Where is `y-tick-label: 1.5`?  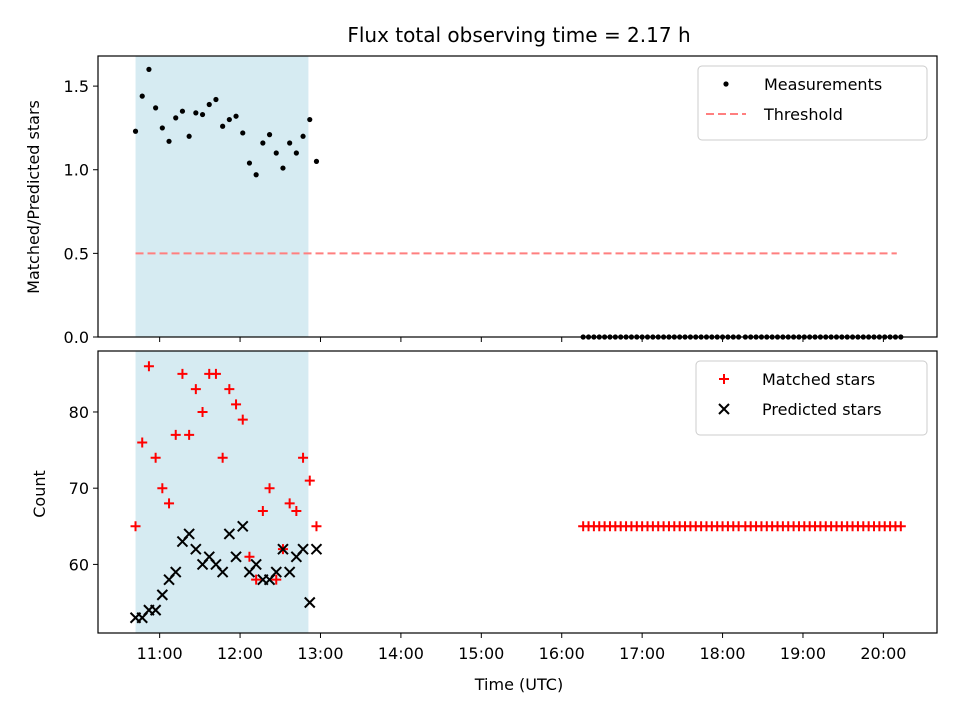
y-tick-label: 1.5 is located at coordinates (76, 86).